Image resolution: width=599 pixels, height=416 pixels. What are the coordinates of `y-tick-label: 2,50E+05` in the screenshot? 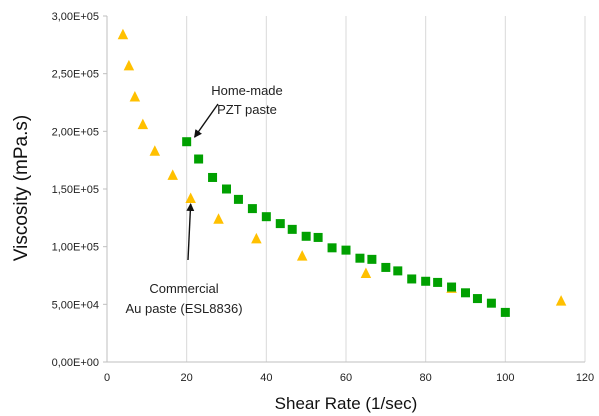 It's located at (75, 75).